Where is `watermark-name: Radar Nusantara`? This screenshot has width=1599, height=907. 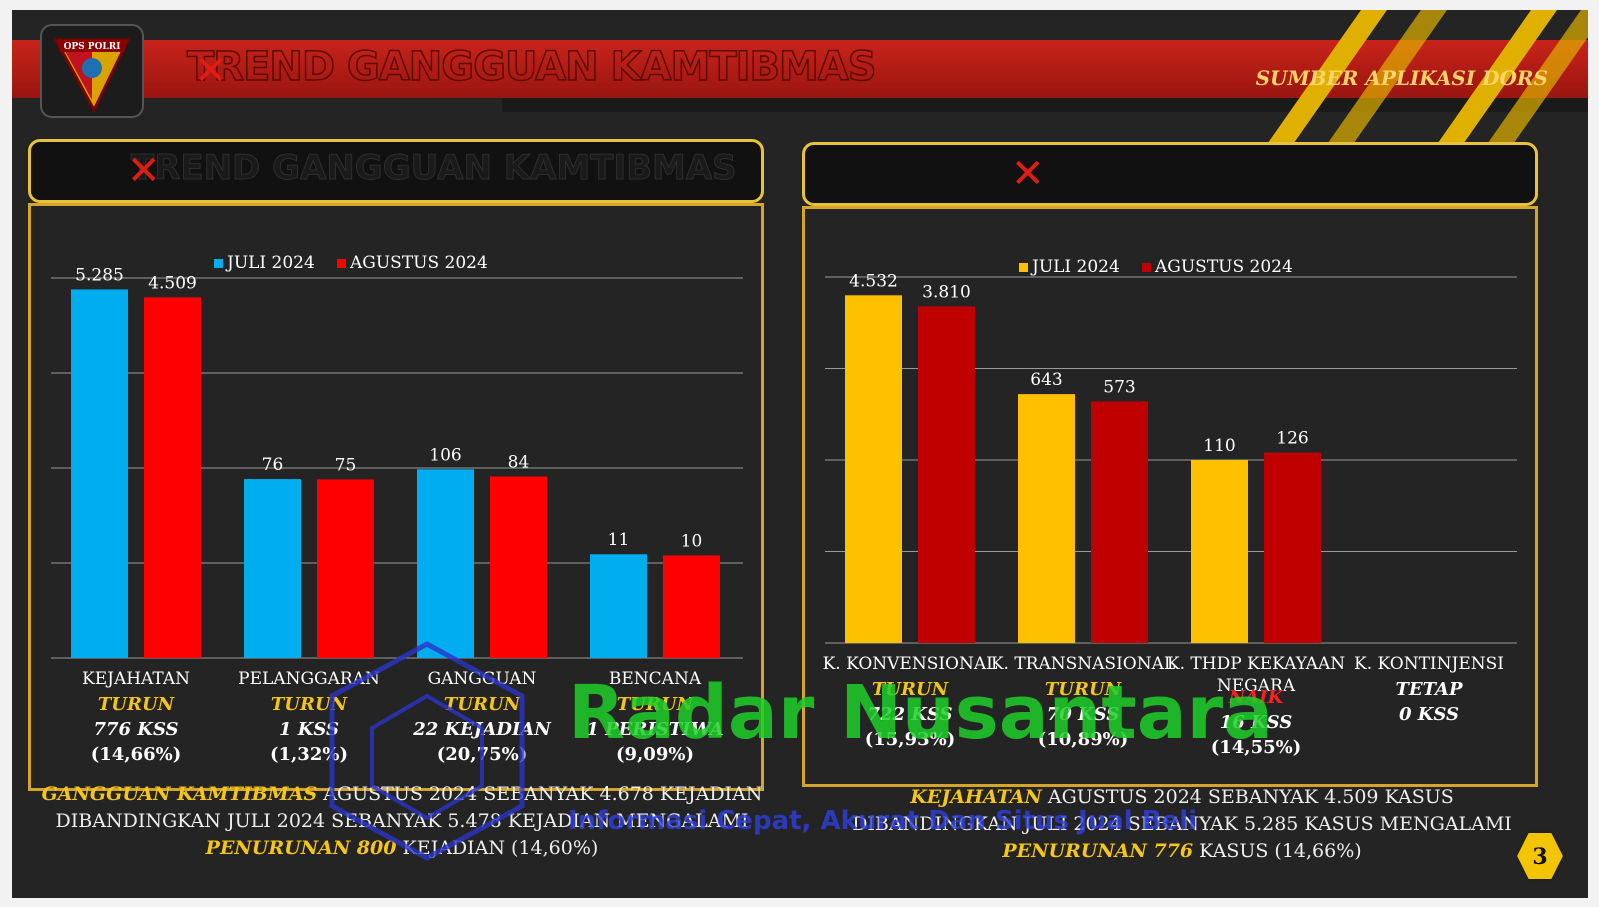 watermark-name: Radar Nusantara is located at coordinates (921, 713).